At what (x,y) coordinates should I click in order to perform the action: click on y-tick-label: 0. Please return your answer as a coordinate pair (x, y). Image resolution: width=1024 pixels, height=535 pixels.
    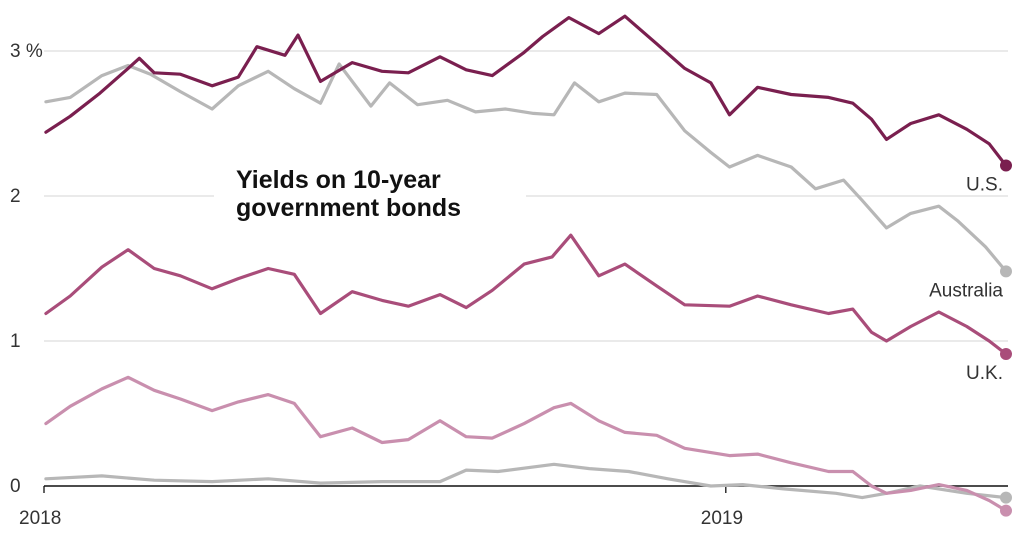
    Looking at the image, I should click on (15, 486).